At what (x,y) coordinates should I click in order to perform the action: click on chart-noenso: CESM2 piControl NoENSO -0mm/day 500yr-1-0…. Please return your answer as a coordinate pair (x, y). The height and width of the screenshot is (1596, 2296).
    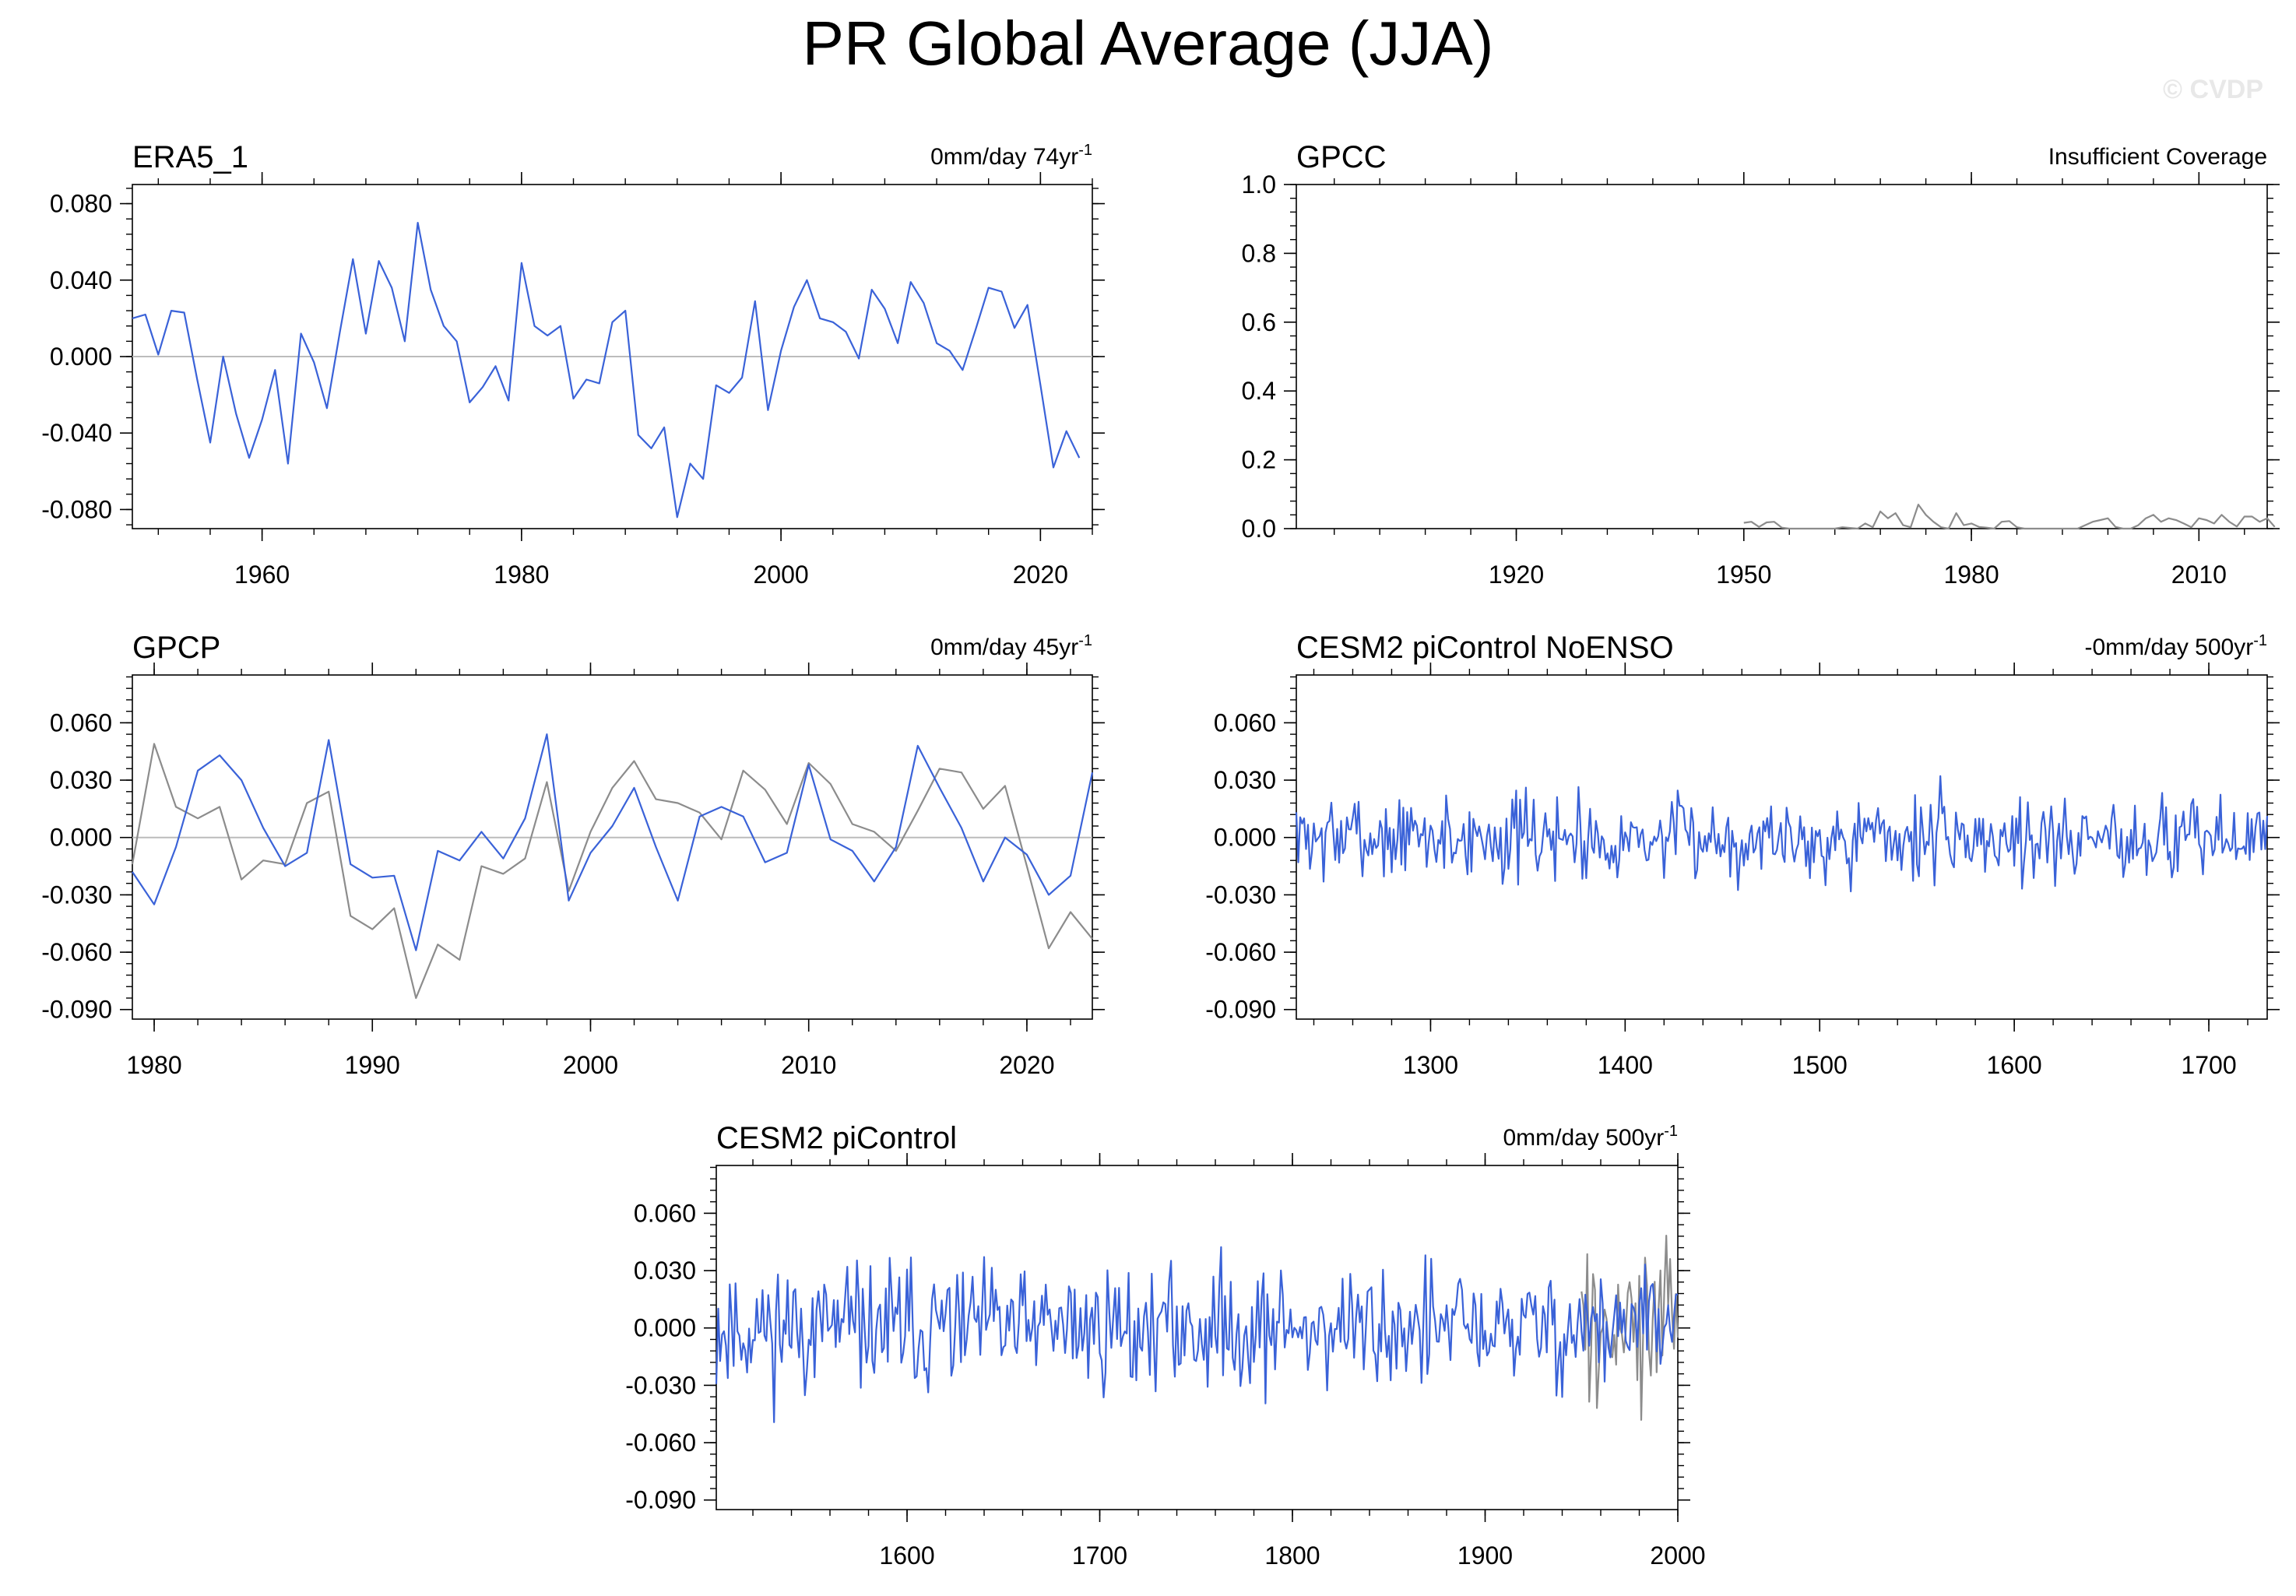
    Looking at the image, I should click on (1743, 855).